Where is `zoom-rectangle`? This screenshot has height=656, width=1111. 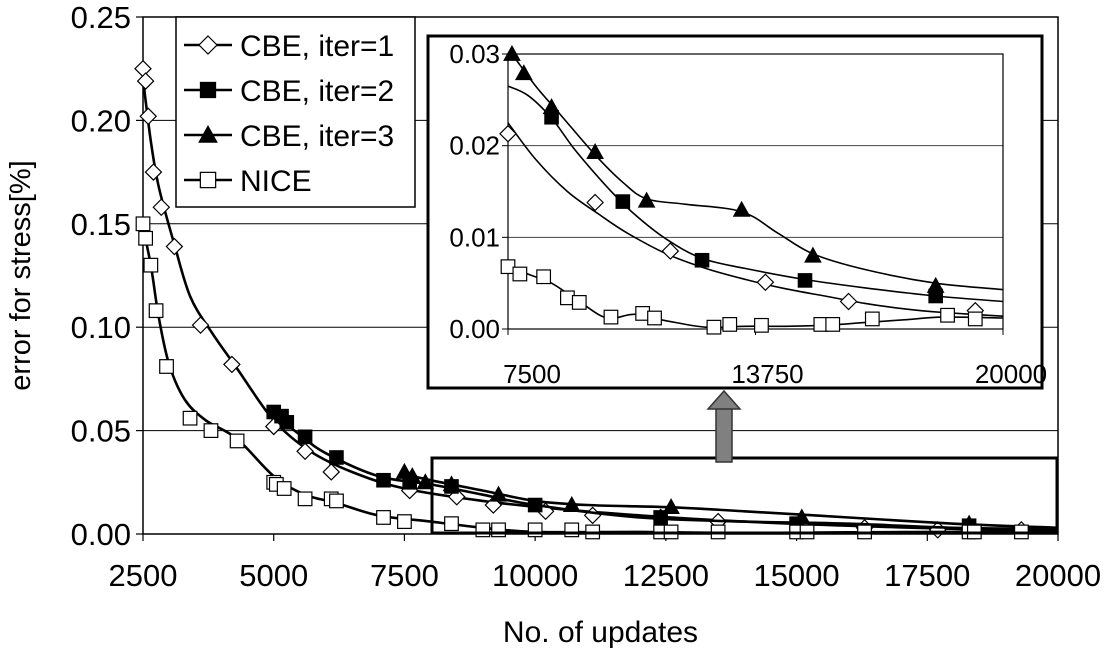 zoom-rectangle is located at coordinates (744, 495).